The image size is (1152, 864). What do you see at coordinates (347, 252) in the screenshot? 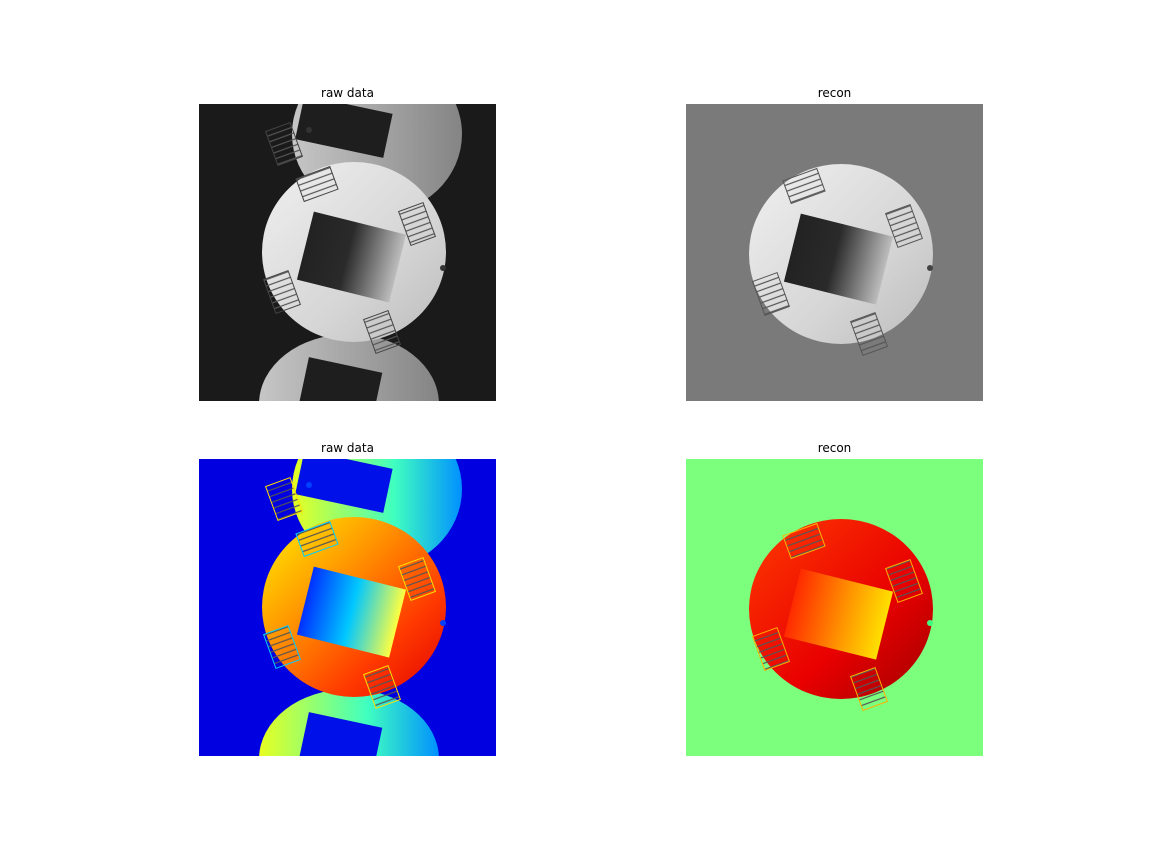
I see `raw-data-gray-image` at bounding box center [347, 252].